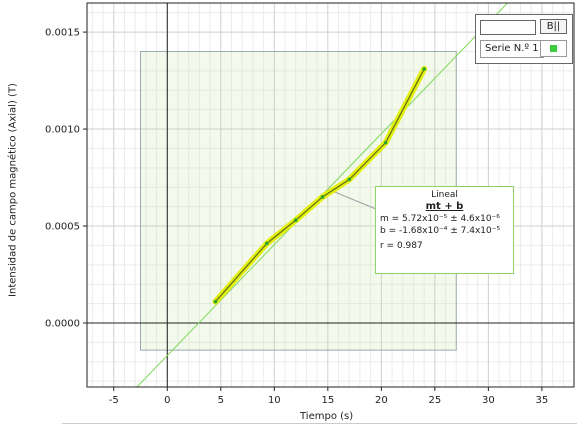 This screenshot has height=426, width=577. What do you see at coordinates (542, 400) in the screenshot?
I see `x-tick-label: 35` at bounding box center [542, 400].